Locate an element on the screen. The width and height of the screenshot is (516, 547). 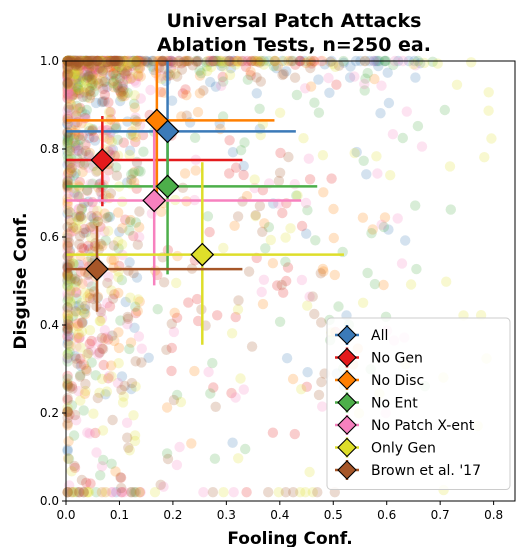
x-tick-label: 0.5 is located at coordinates (333, 515).